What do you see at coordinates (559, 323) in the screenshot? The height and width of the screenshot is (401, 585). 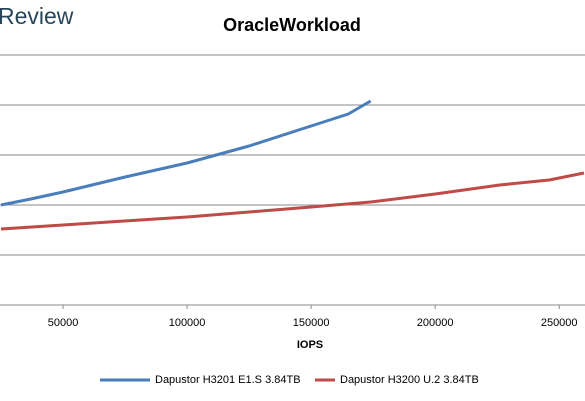 I see `x-tick-label: 250000` at bounding box center [559, 323].